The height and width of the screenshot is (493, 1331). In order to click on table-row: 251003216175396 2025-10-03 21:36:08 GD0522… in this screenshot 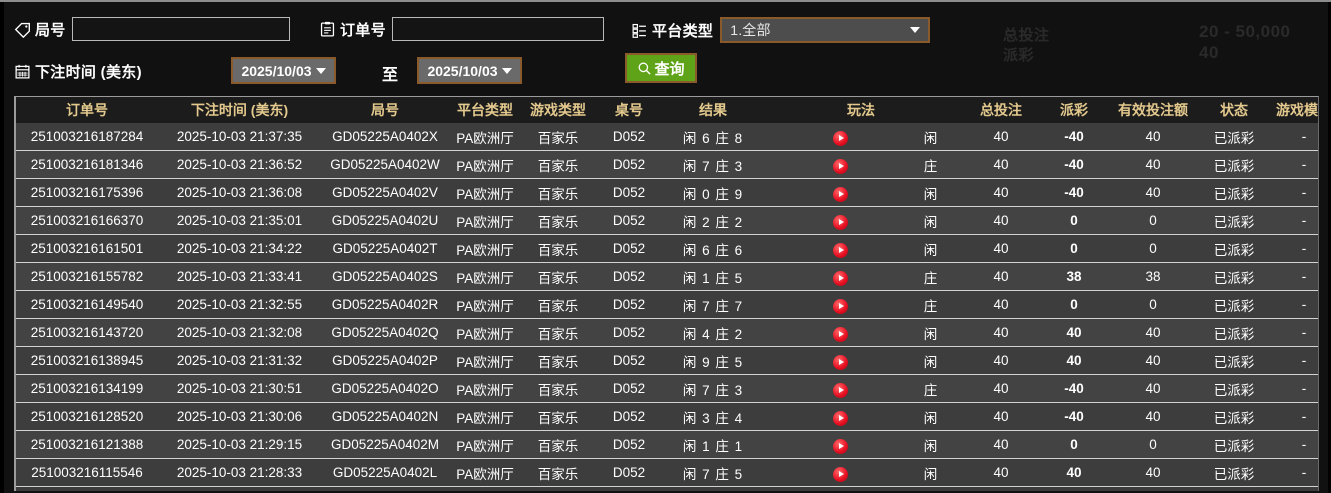, I will do `click(667, 192)`.